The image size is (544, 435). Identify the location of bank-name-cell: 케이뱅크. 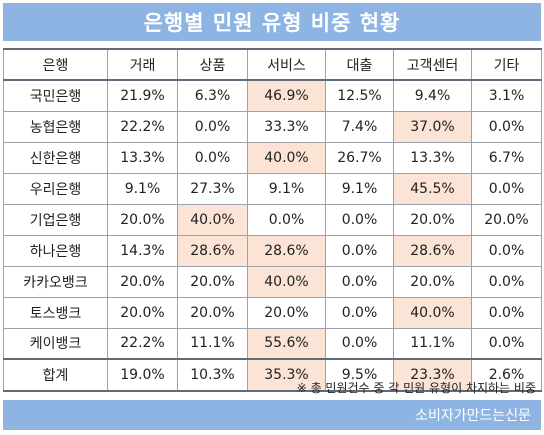
(55, 343).